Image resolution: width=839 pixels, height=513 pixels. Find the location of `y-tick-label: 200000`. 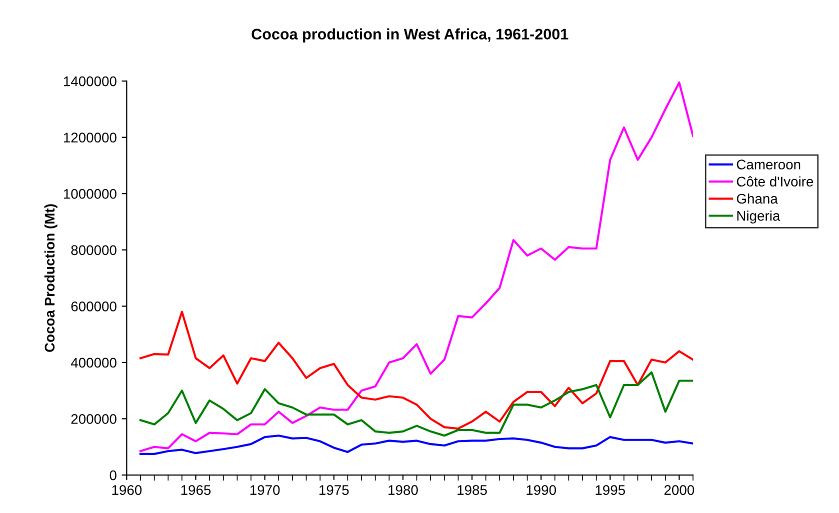

y-tick-label: 200000 is located at coordinates (93, 419).